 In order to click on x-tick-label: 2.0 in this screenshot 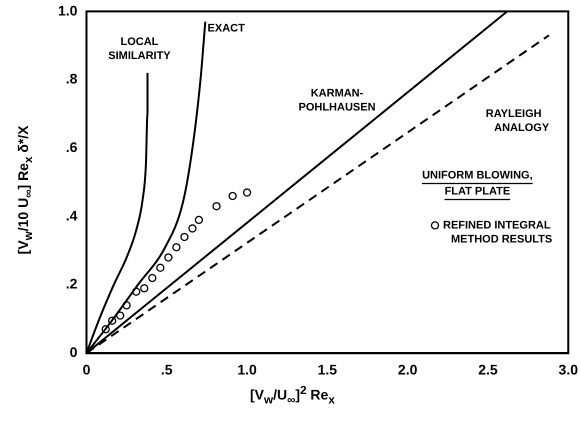, I will do `click(408, 369)`.